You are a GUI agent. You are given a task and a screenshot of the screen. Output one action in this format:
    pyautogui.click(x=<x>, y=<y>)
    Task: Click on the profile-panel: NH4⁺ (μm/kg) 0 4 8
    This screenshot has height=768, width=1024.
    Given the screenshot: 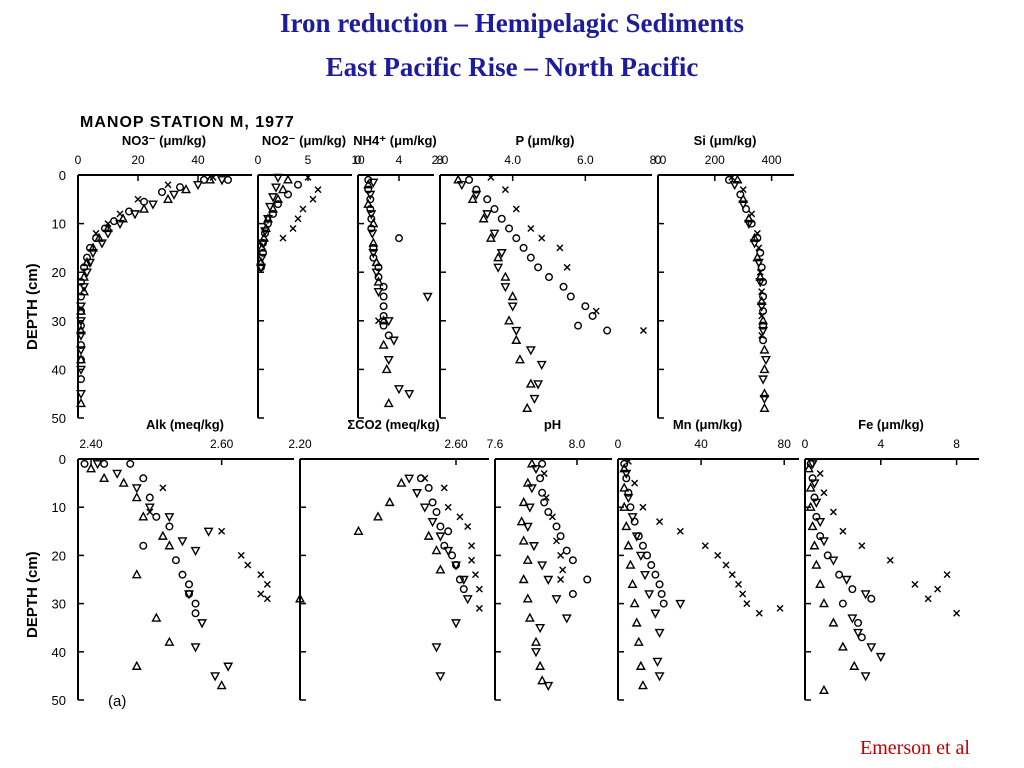 What is the action you would take?
    pyautogui.click(x=398, y=276)
    